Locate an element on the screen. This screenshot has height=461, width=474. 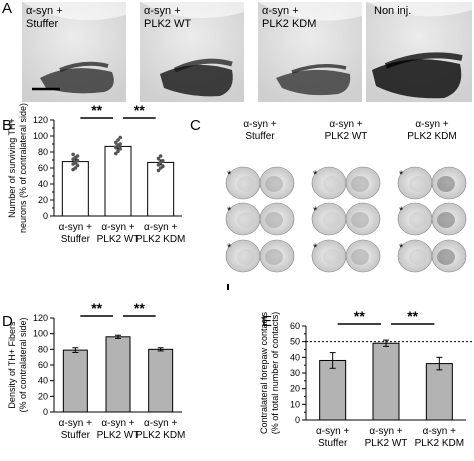
y-tick-label: 30 is located at coordinates (295, 373).